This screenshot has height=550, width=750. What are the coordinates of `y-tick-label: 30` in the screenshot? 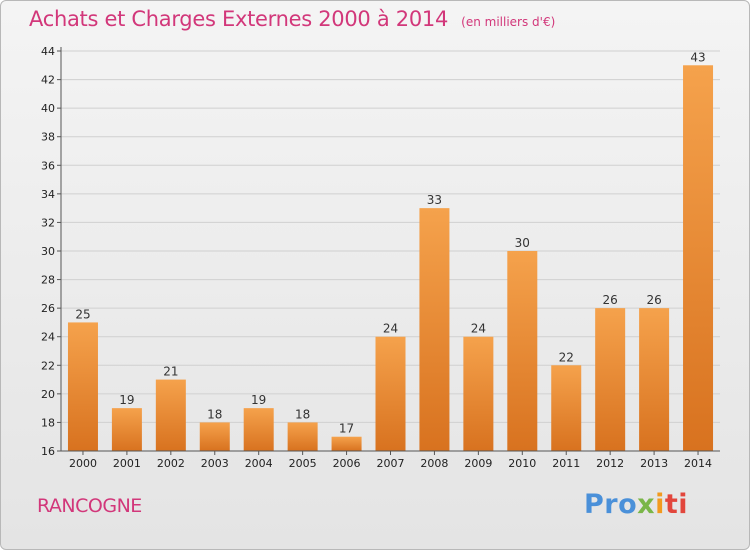 It's located at (48, 251).